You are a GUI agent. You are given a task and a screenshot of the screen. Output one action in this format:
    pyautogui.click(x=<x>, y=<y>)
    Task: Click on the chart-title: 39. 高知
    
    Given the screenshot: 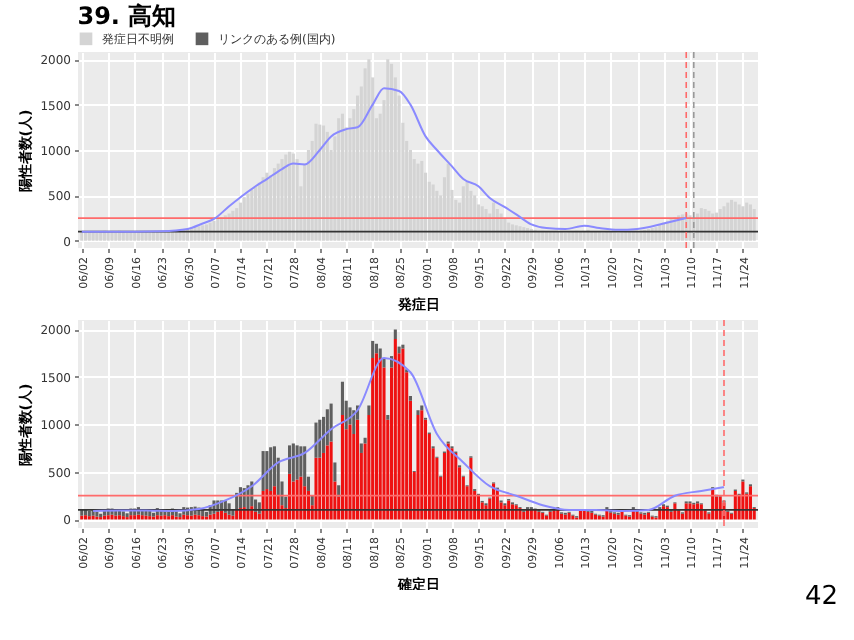 What is the action you would take?
    pyautogui.click(x=127, y=16)
    